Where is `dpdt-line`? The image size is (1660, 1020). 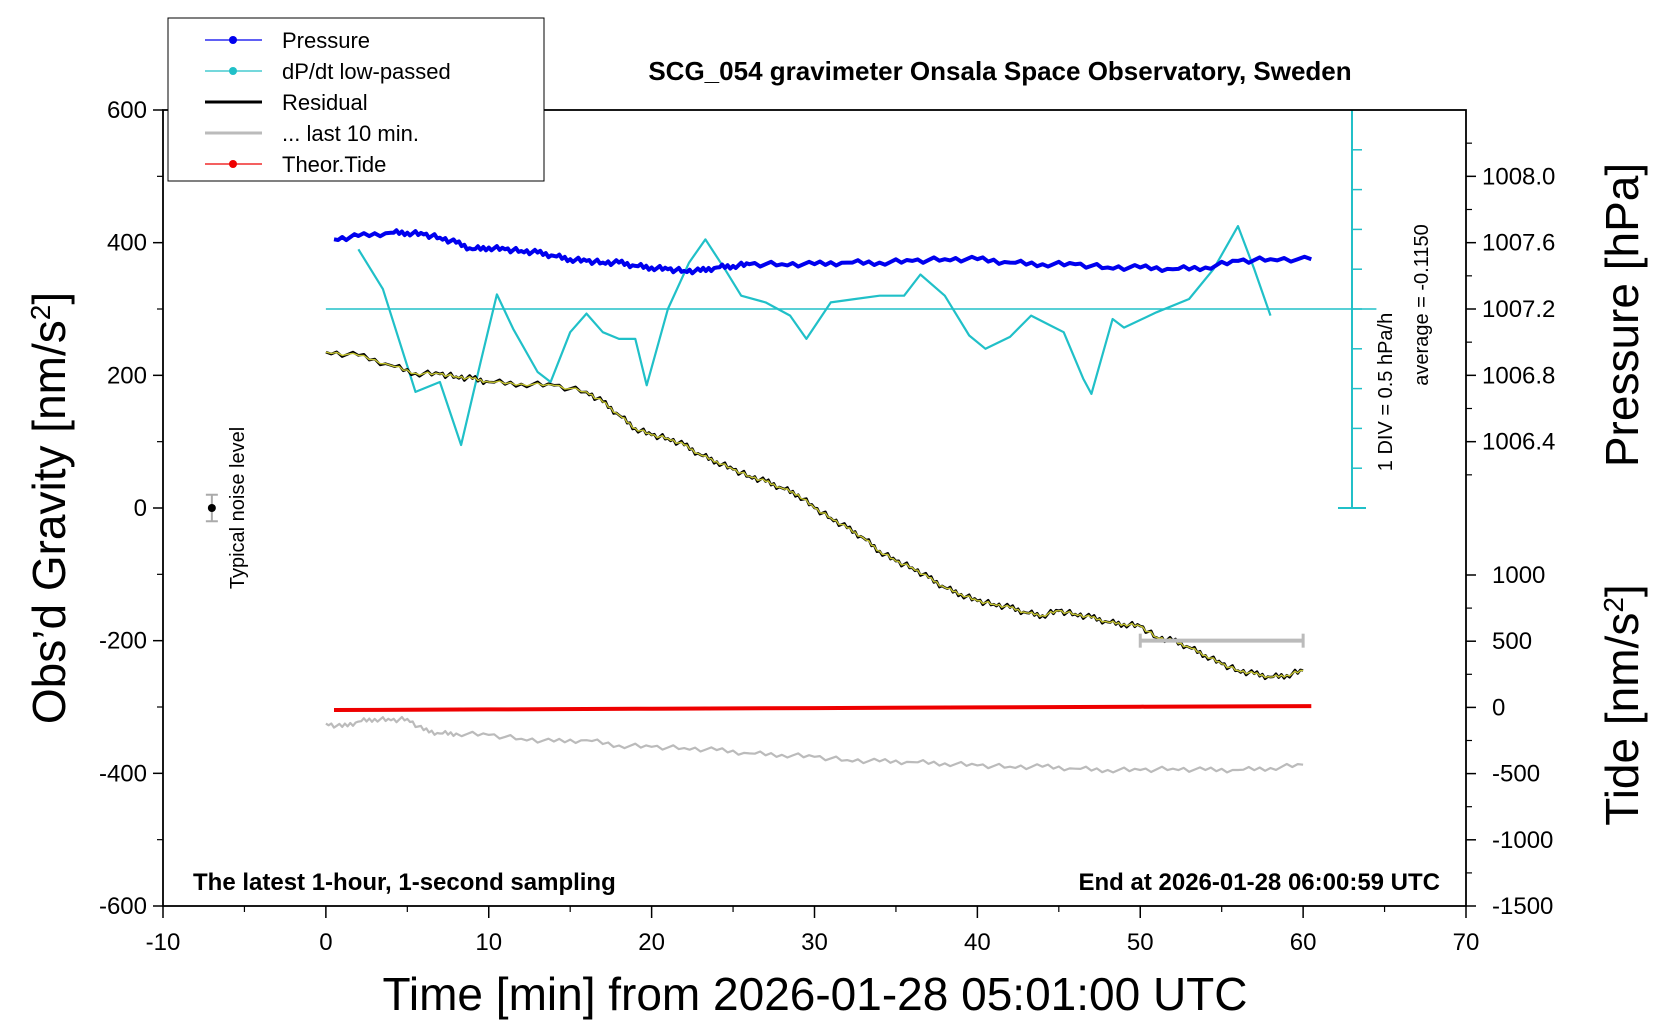
dpdt-line is located at coordinates (814, 336).